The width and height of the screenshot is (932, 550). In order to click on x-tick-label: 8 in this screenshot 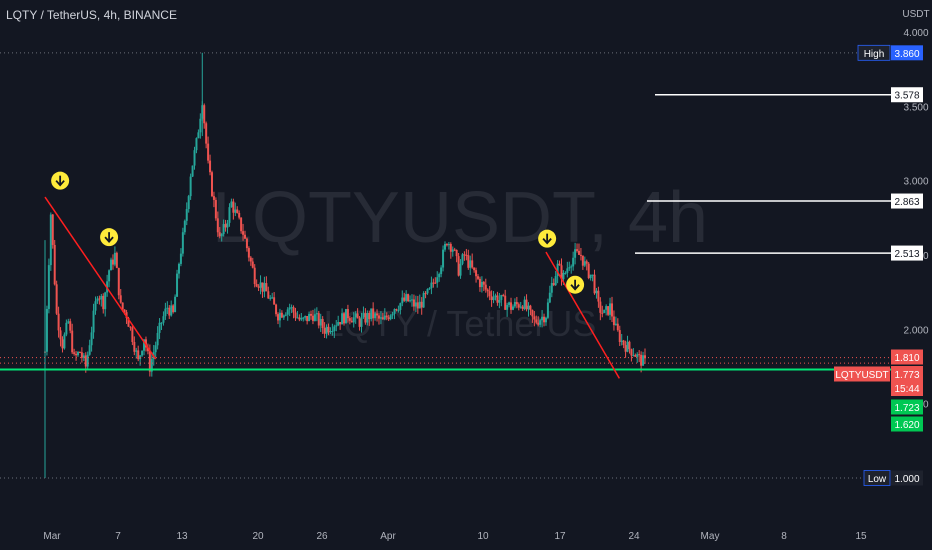, I will do `click(784, 536)`.